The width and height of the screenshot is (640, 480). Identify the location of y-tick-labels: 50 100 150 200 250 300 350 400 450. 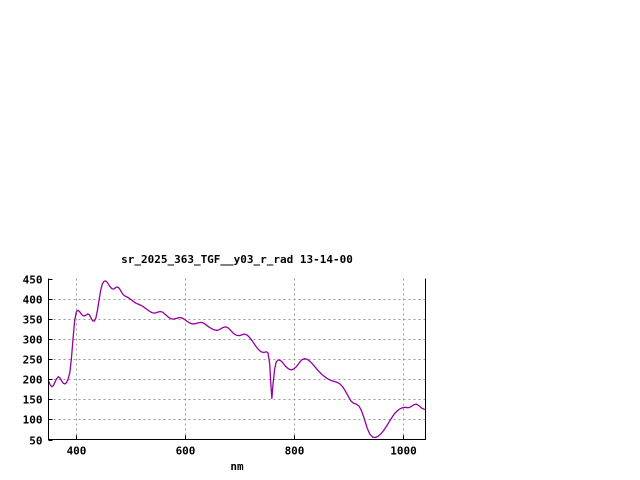
(33, 361).